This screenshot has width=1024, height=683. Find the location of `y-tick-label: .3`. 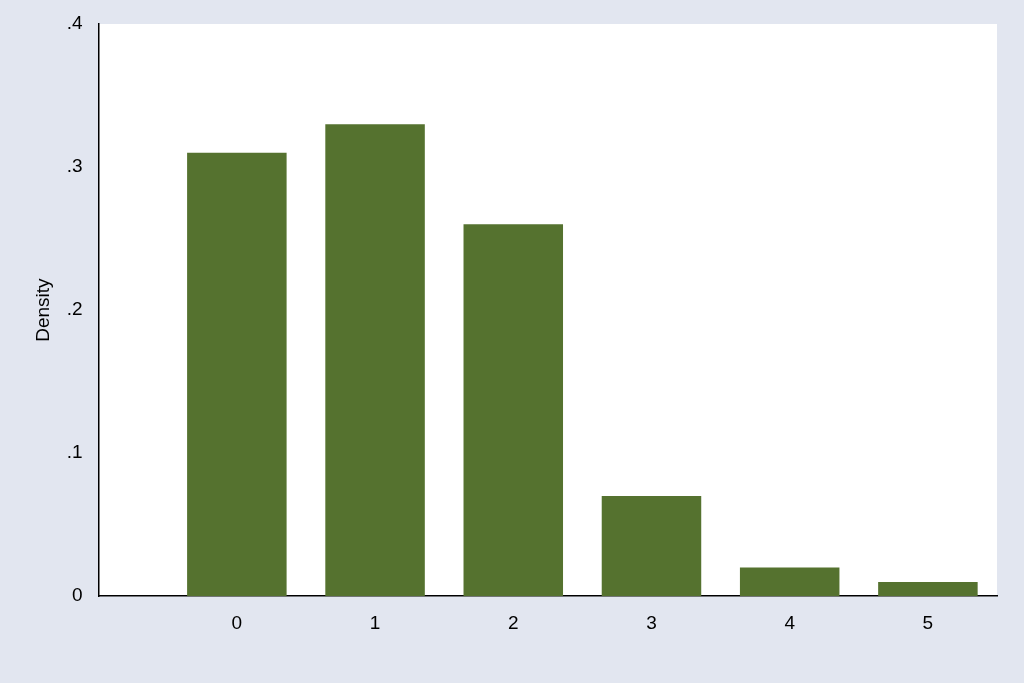

y-tick-label: .3 is located at coordinates (74, 166).